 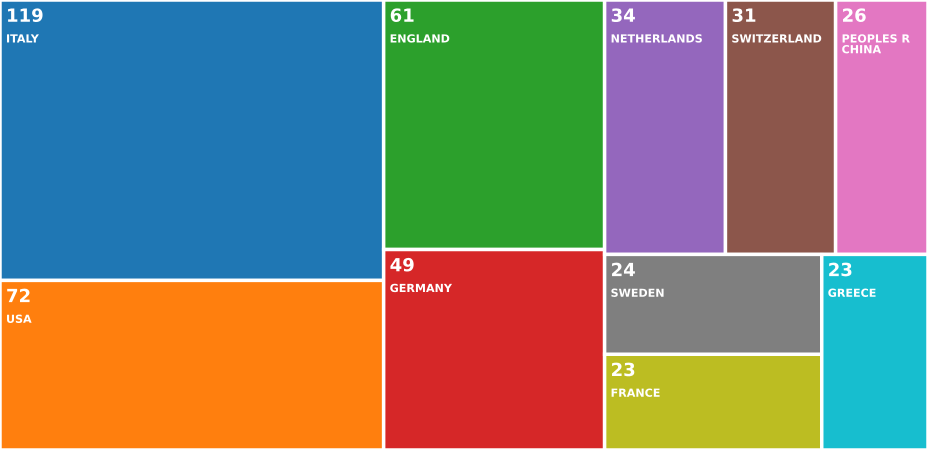 I want to click on category-label: ENGLAND, so click(x=420, y=38).